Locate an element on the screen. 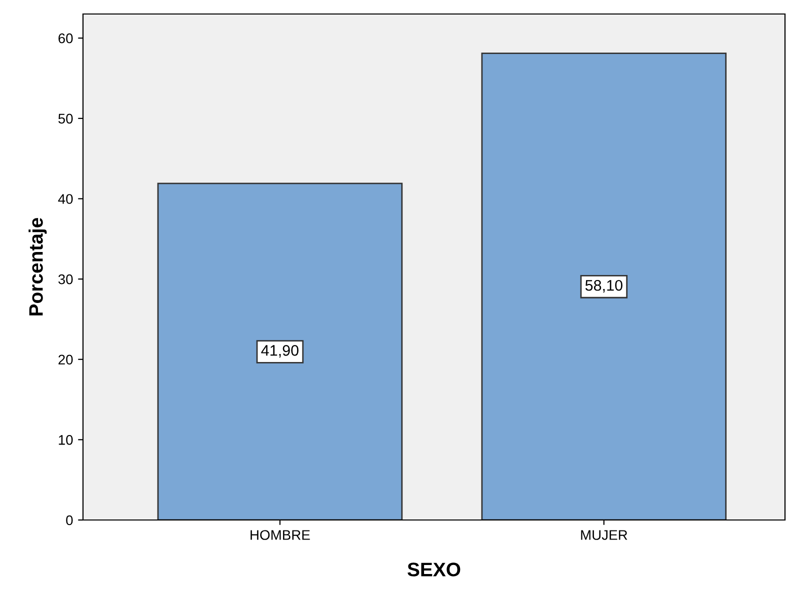  y-tick-label: 50 is located at coordinates (65, 119).